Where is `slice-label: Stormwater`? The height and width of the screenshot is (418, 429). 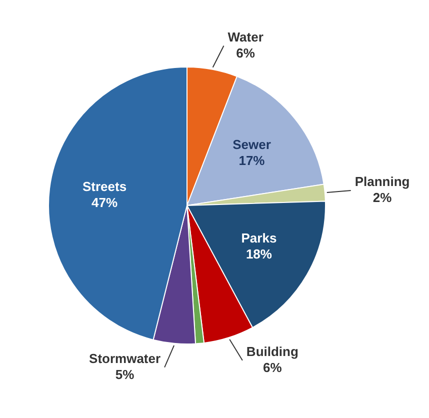
slice-label: Stormwater is located at coordinates (125, 358).